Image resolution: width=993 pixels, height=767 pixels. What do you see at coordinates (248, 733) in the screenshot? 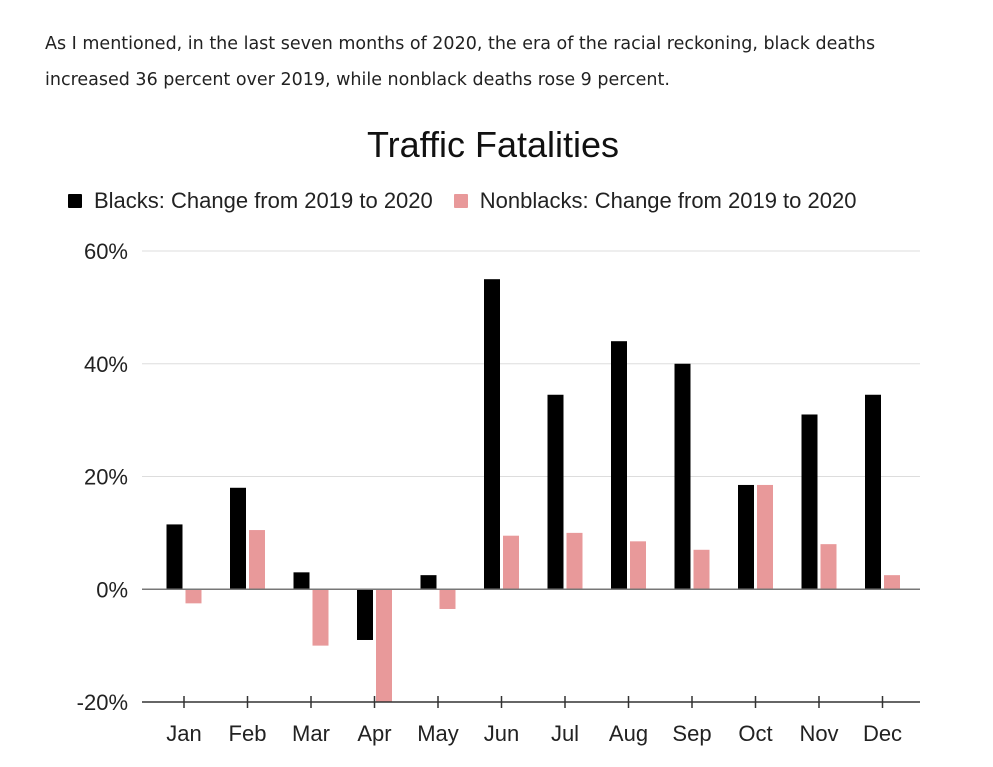
I see `x-tick-label: Feb` at bounding box center [248, 733].